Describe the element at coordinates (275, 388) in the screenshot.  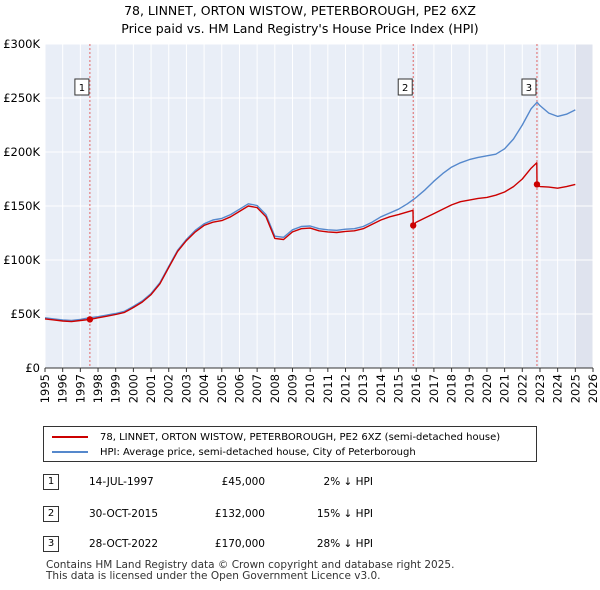
I see `x-tick-label: 2008` at that location.